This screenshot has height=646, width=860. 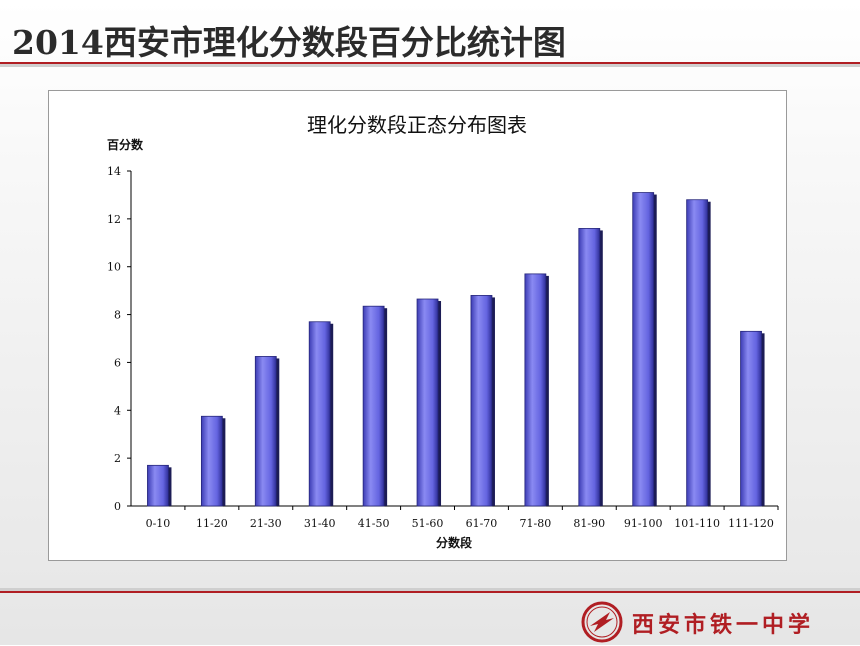 What do you see at coordinates (158, 523) in the screenshot?
I see `x-tick-label: 0-10` at bounding box center [158, 523].